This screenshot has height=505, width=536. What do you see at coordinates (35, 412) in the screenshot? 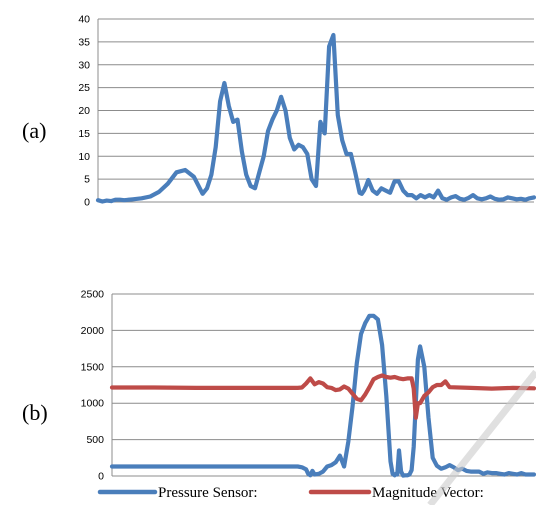
I see `panel-label-b: (b)` at bounding box center [35, 412].